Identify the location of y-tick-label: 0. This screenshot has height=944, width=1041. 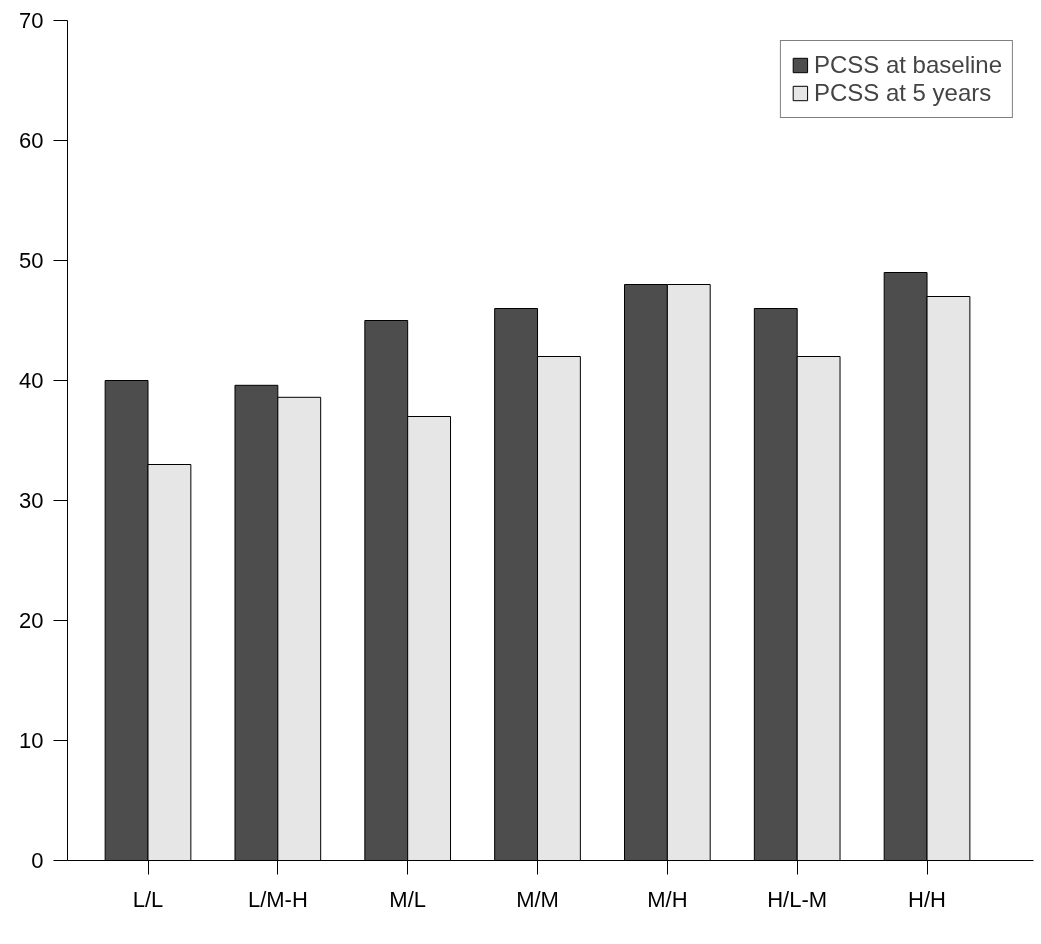
(37, 860).